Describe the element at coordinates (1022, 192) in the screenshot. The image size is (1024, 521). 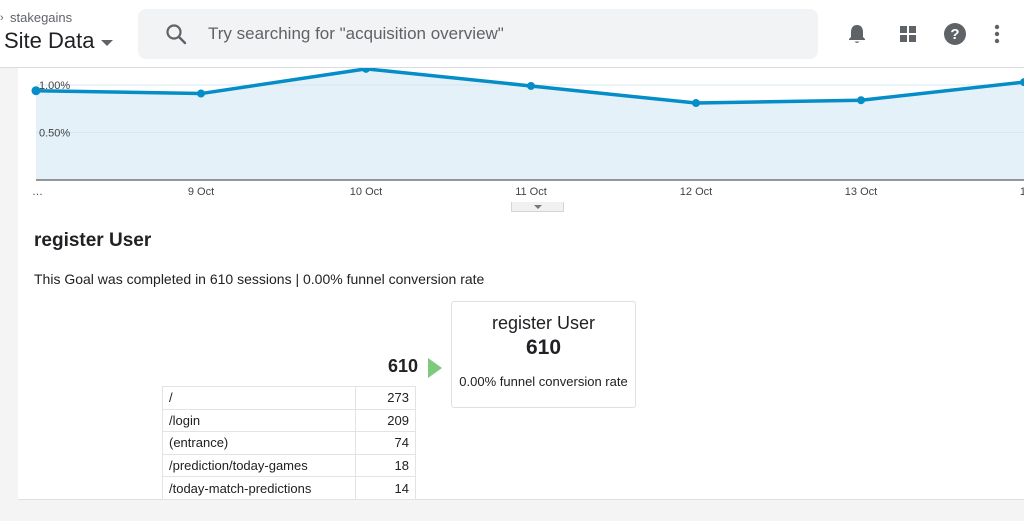
I see `x-tick-label: 14` at that location.